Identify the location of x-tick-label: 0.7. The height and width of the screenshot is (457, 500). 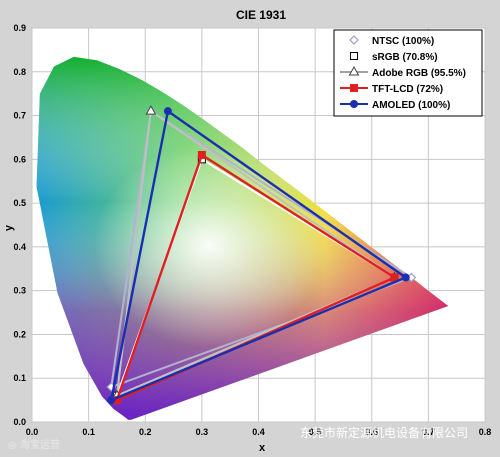
(428, 432).